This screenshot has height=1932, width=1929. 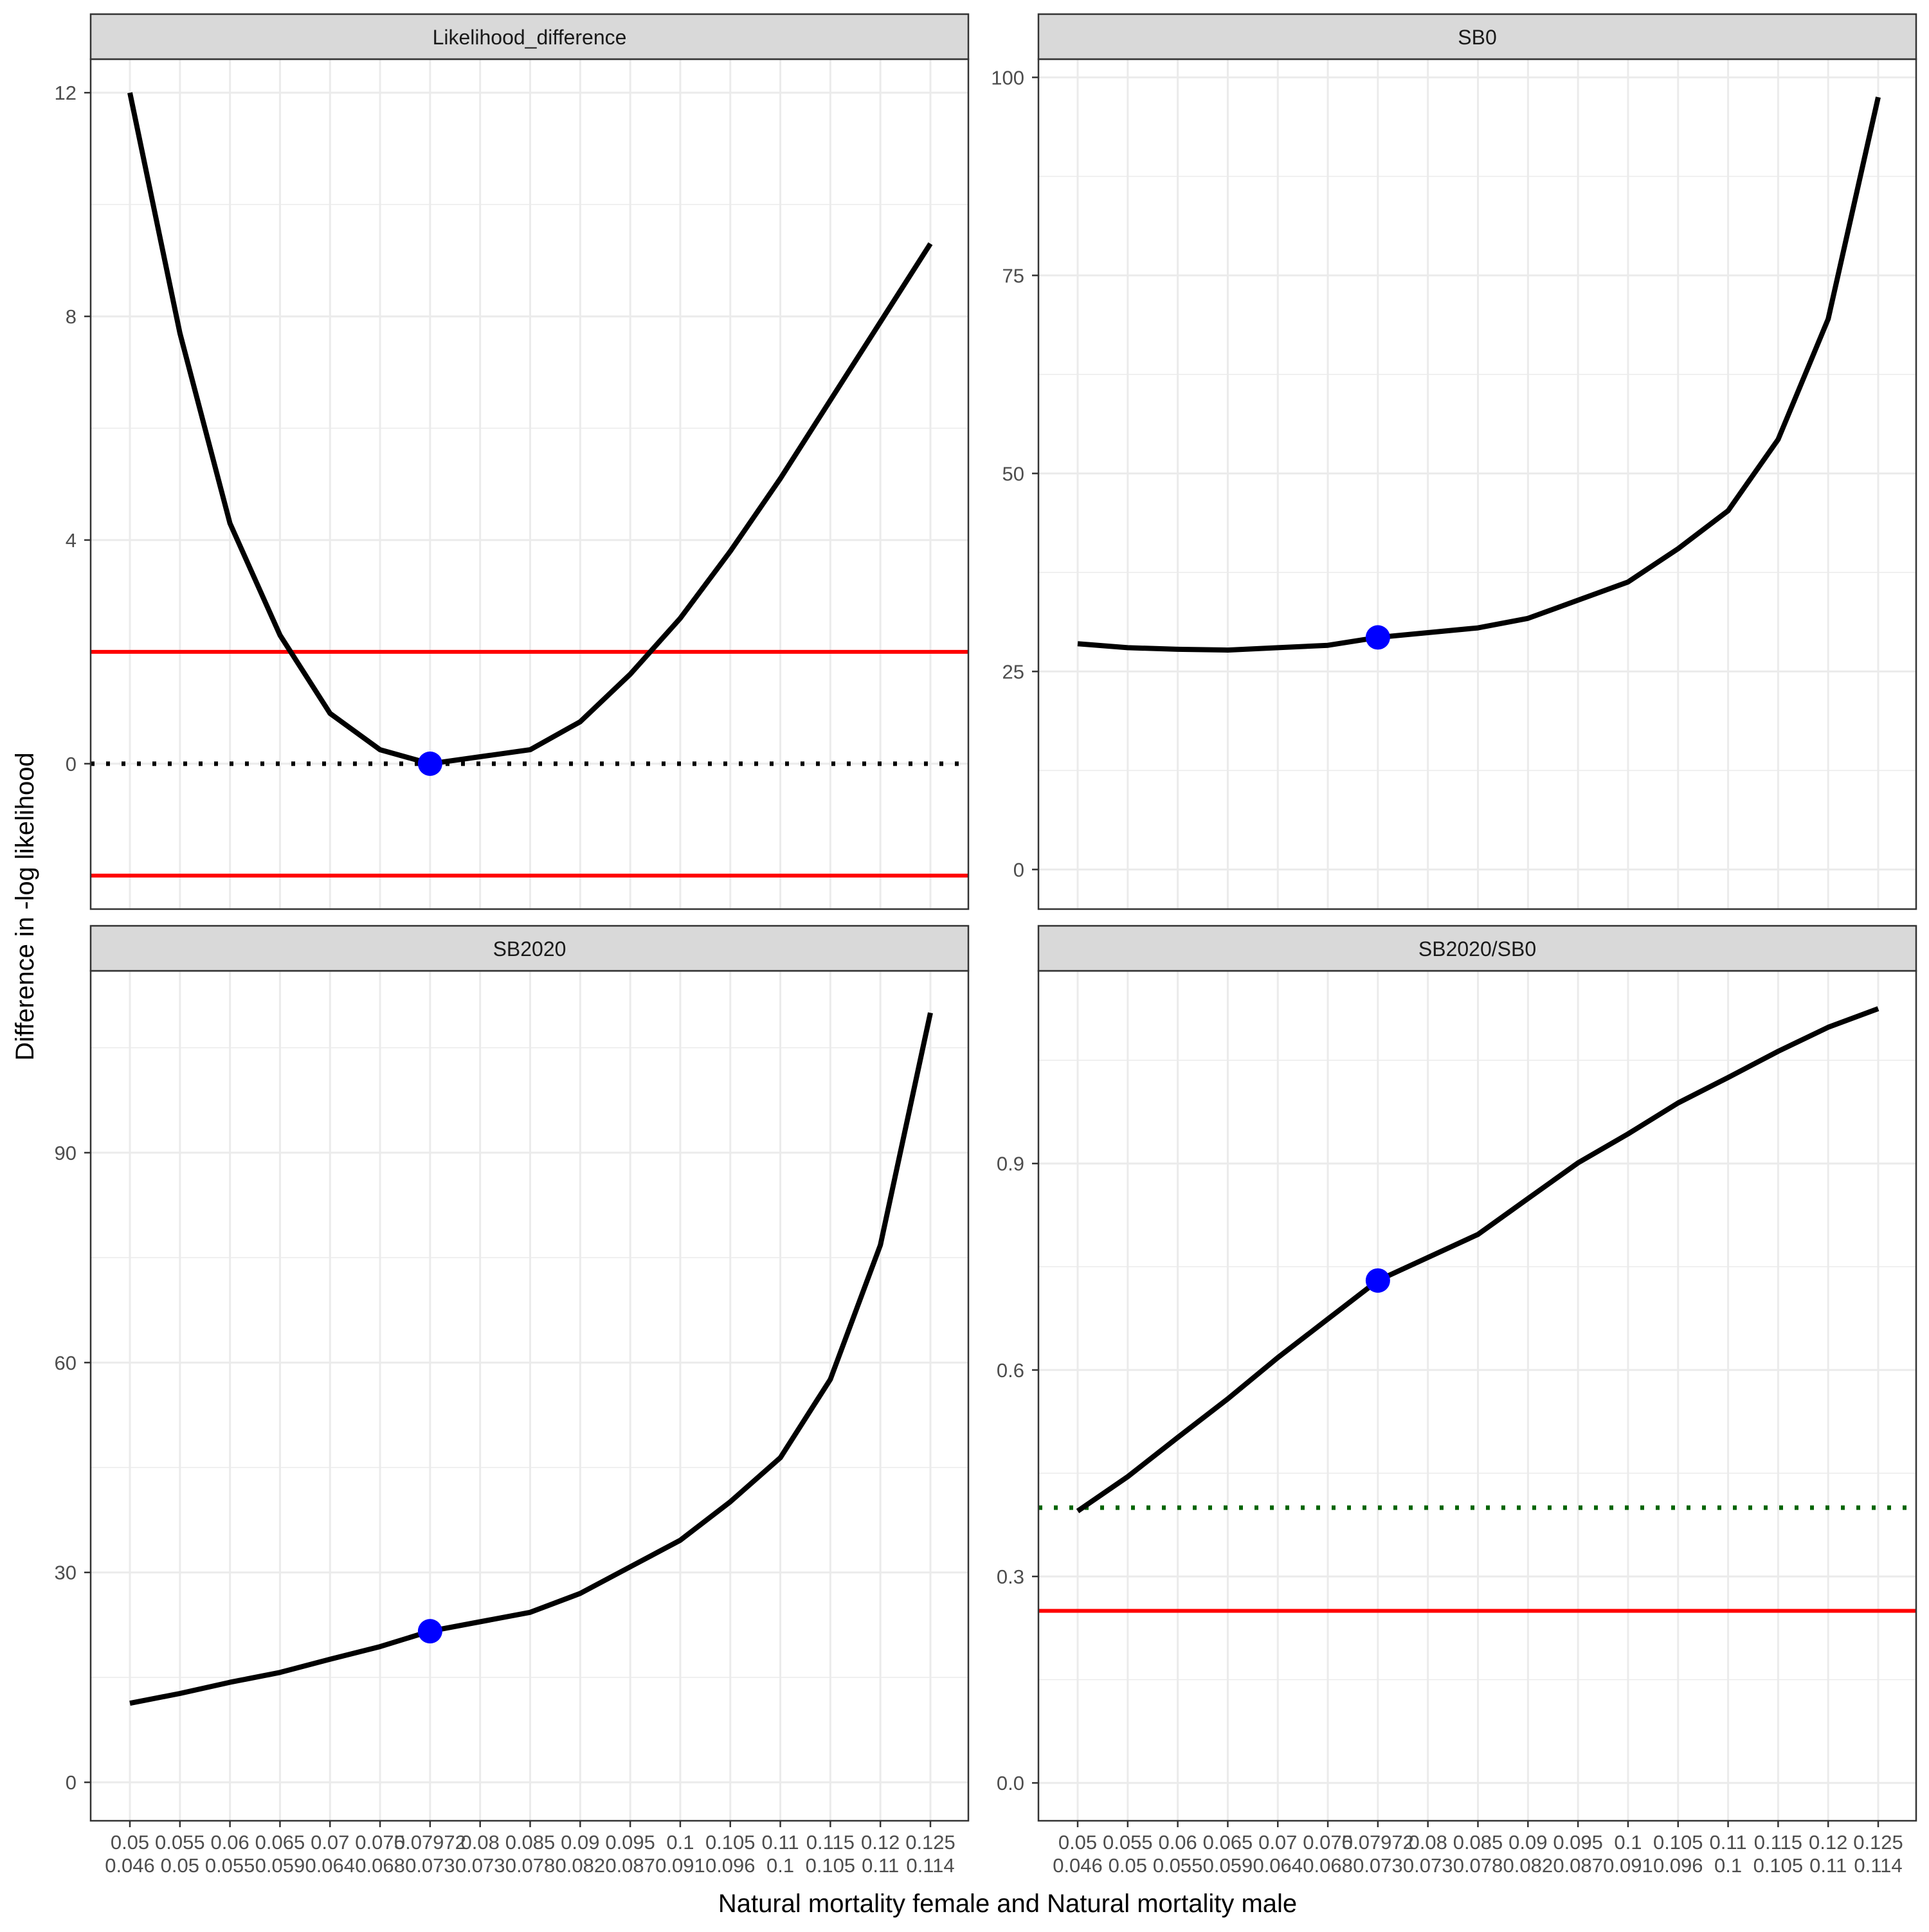 I want to click on y-tick-label: 0.9, so click(x=1010, y=1164).